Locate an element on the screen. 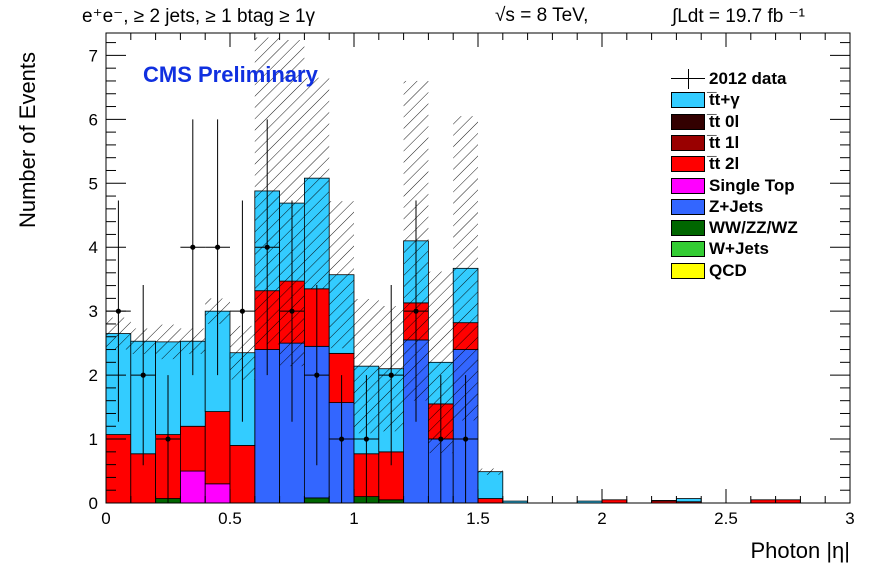  lumi-label: ∫Ldt = 19.7 fb ⁻¹ is located at coordinates (739, 16).